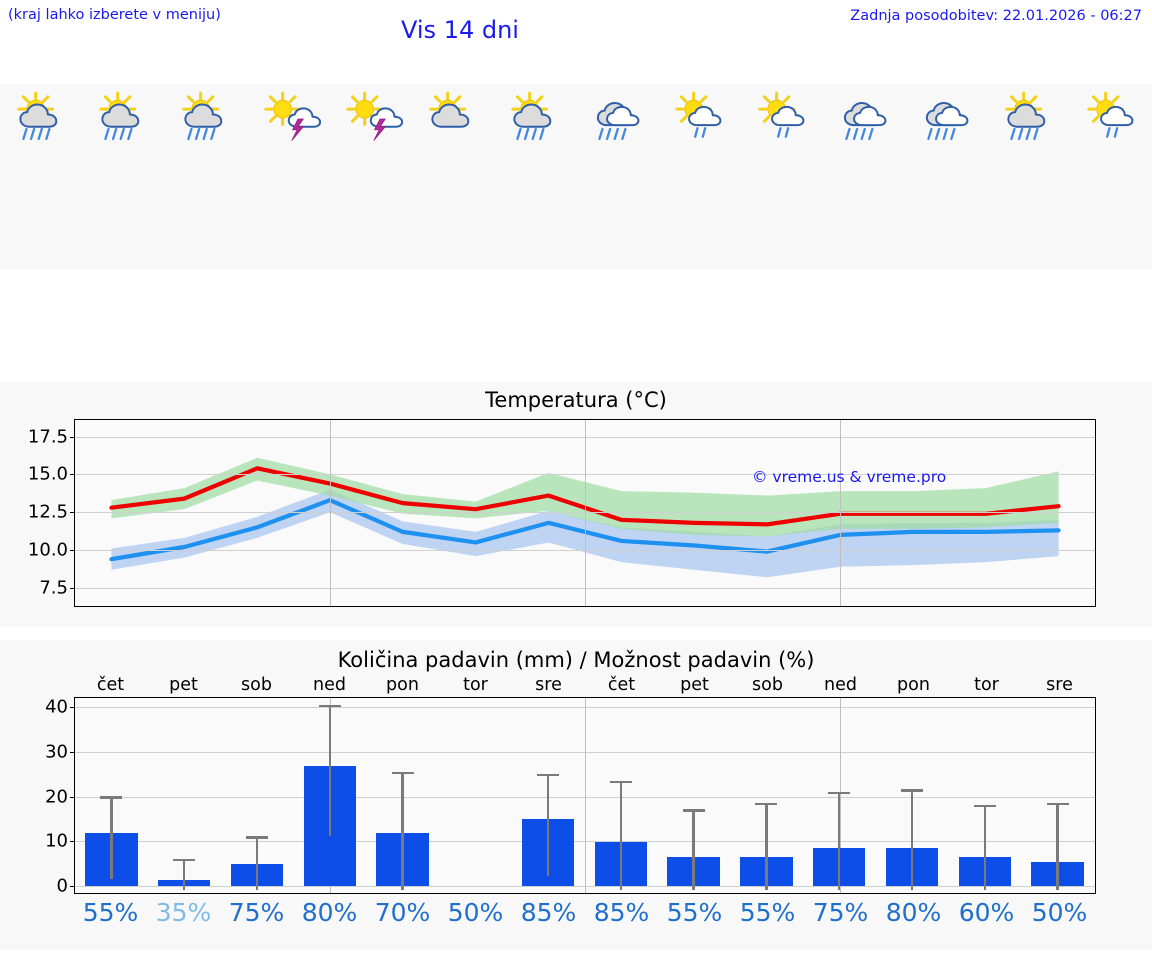  Describe the element at coordinates (986, 912) in the screenshot. I see `precipitation-probability-label: 60%` at that location.